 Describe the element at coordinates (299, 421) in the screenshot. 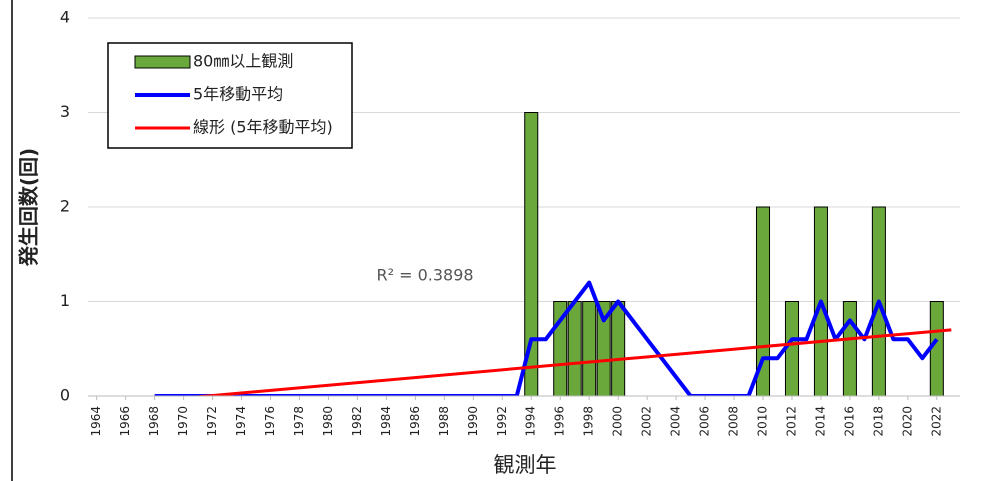

I see `x-tick-label: 1978` at that location.